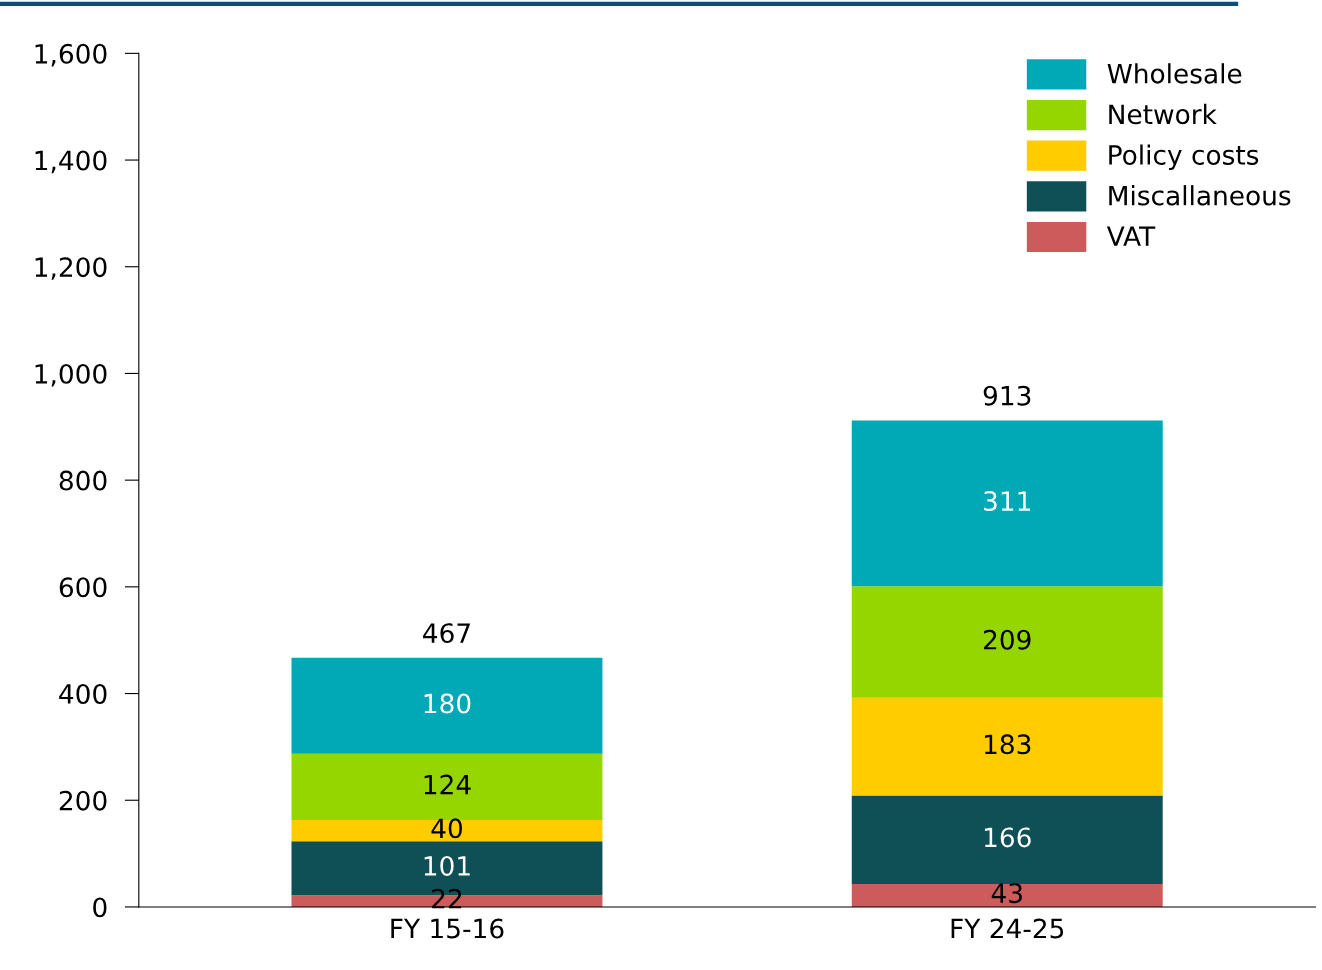 Image resolution: width=1322 pixels, height=970 pixels. I want to click on data-label: 124, so click(447, 784).